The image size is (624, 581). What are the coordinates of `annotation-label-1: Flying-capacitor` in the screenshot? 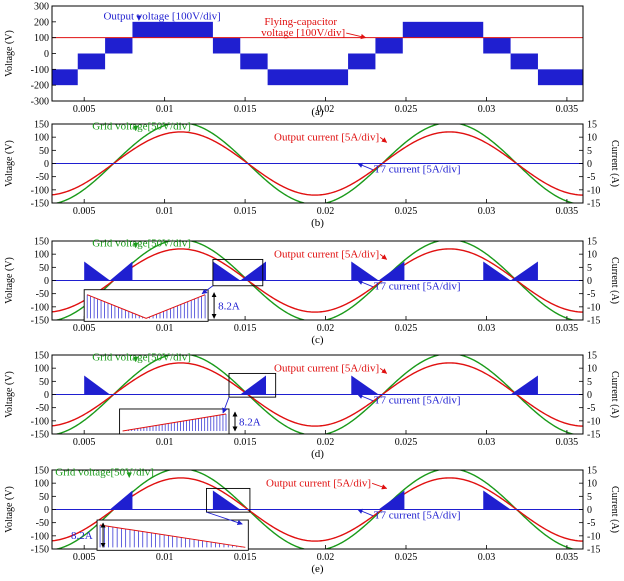 It's located at (300, 22).